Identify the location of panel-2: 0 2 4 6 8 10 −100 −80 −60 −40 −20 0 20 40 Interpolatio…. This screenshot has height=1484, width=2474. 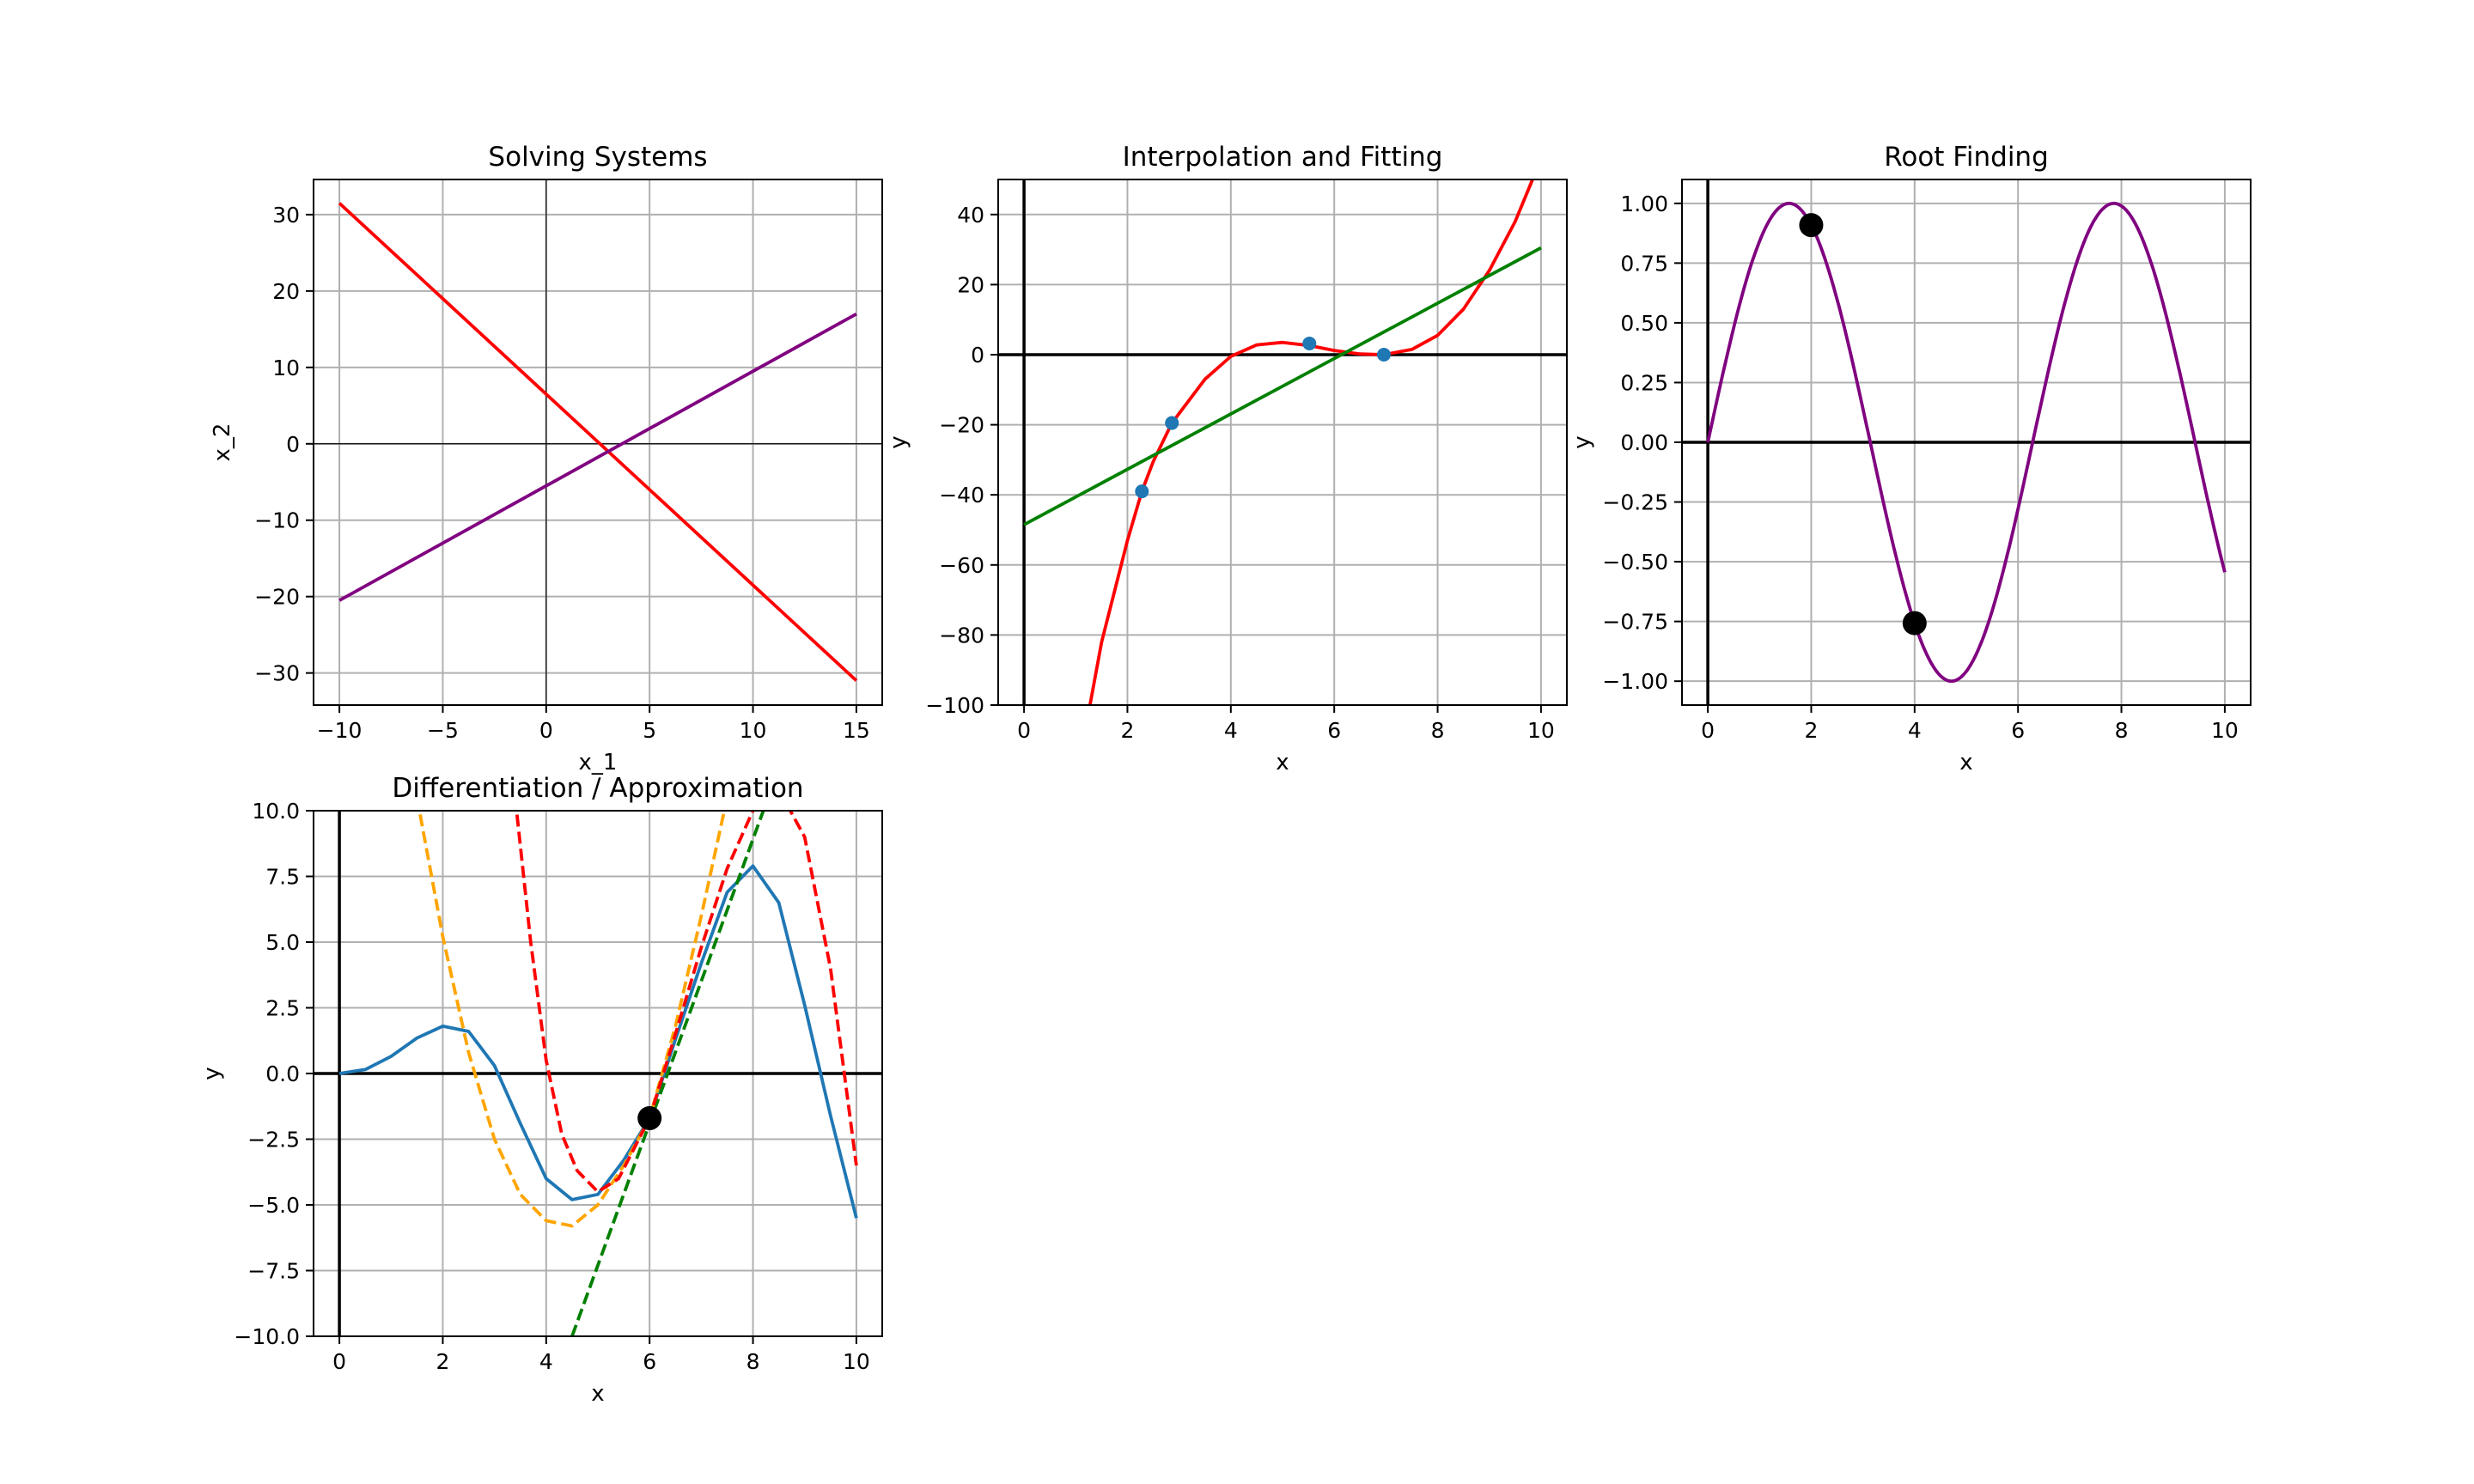
(1227, 459).